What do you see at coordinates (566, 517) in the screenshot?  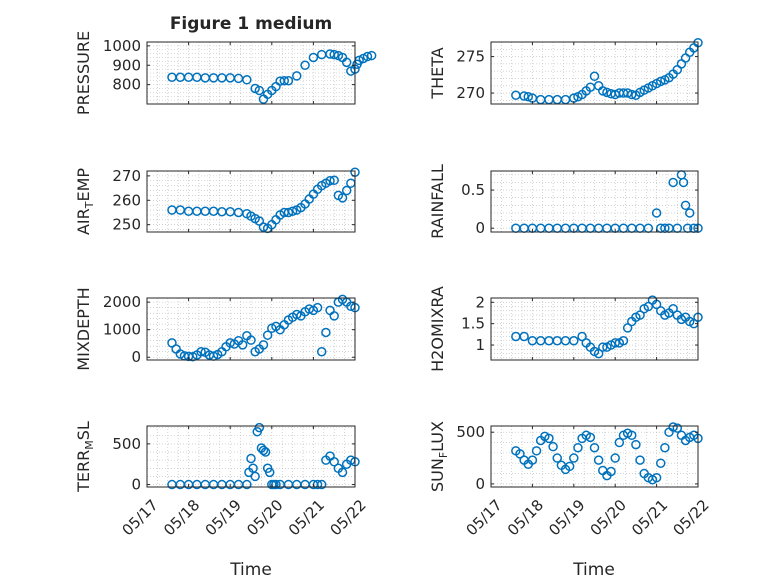 I see `x-tick-label: 05/19` at bounding box center [566, 517].